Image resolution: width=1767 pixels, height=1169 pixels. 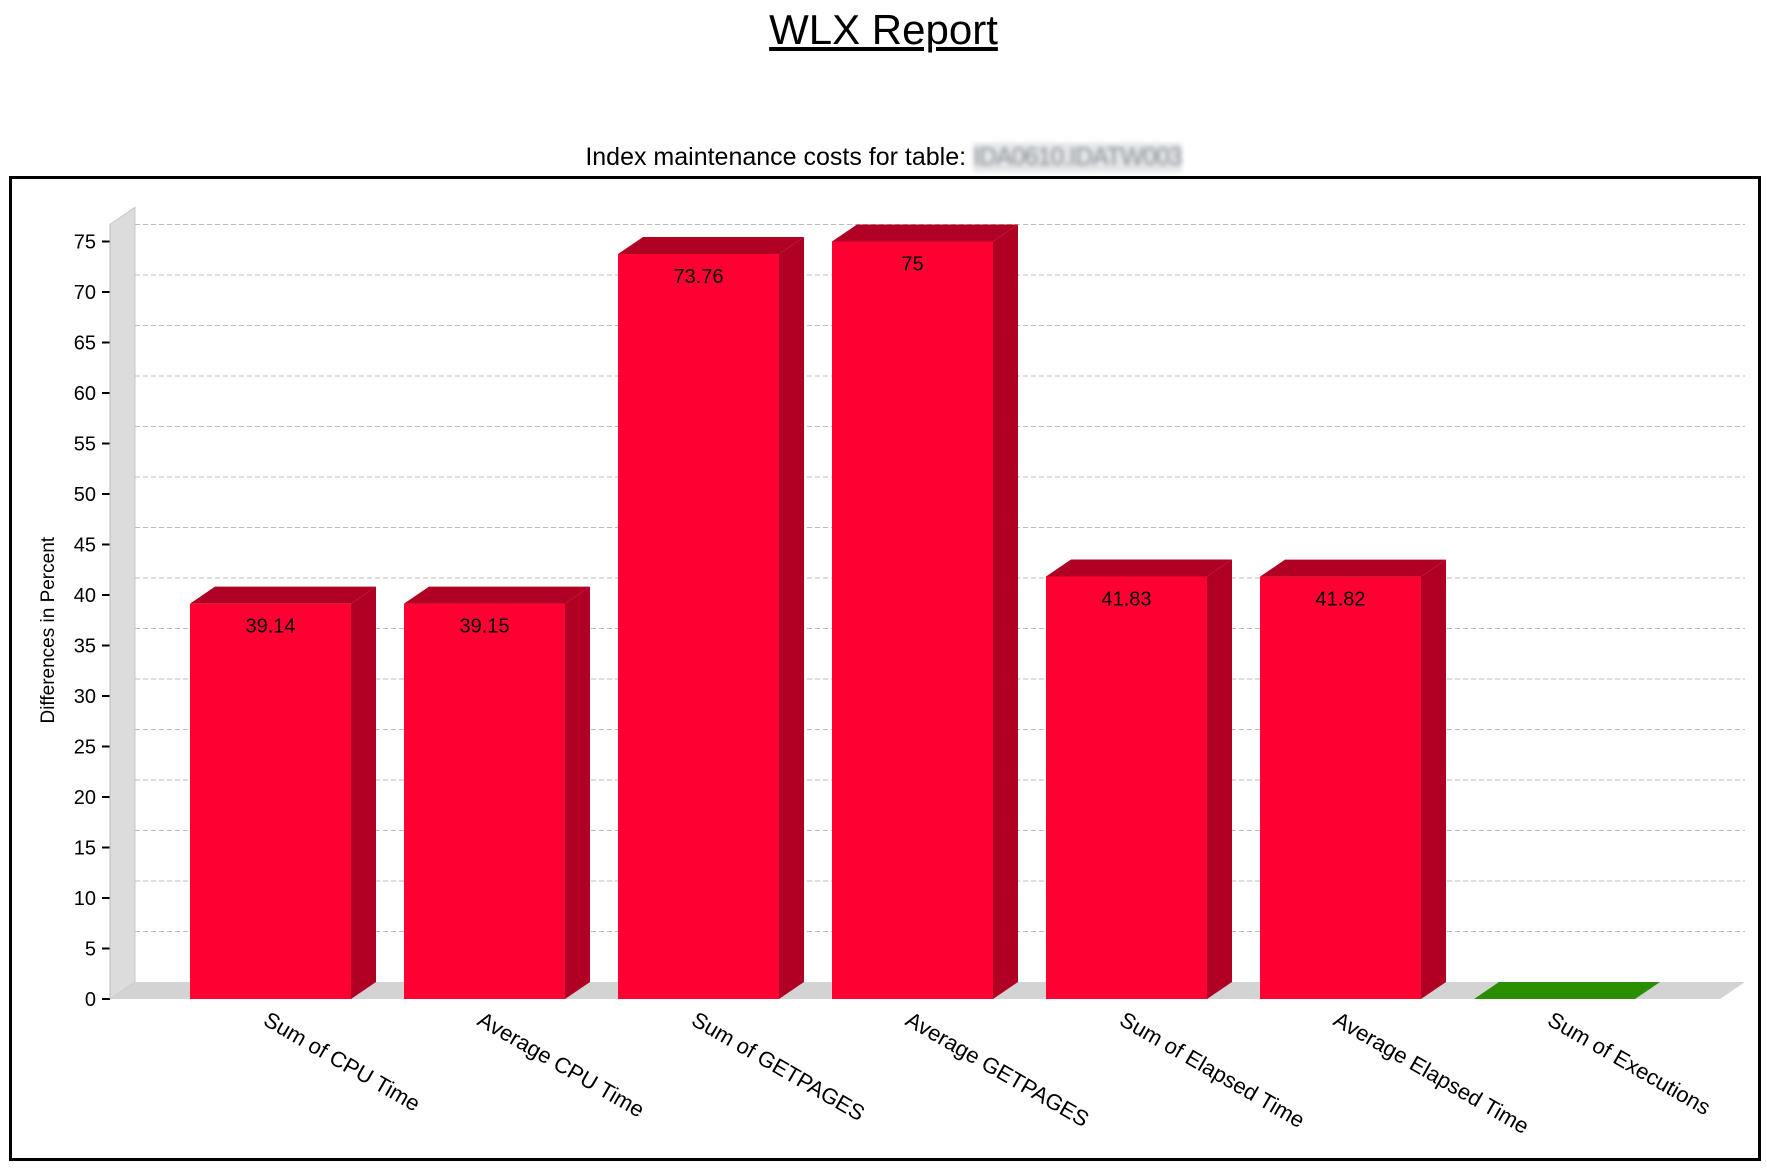 What do you see at coordinates (90, 1000) in the screenshot?
I see `y-tick-label: 0` at bounding box center [90, 1000].